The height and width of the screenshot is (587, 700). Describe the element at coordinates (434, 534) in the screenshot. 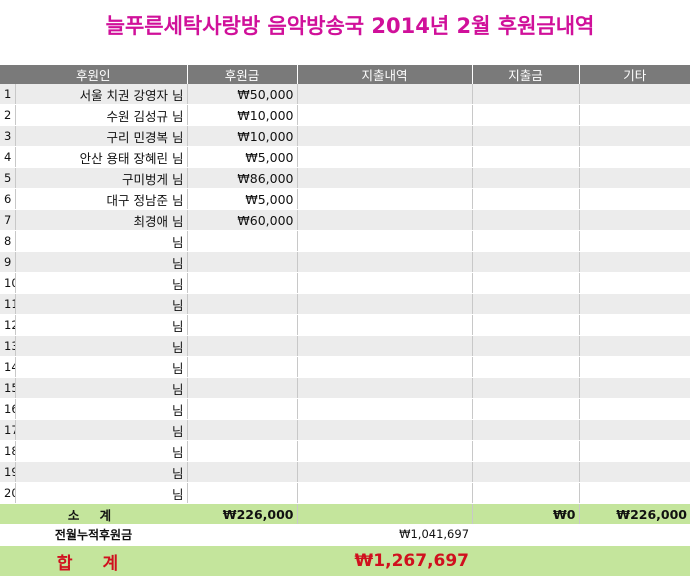

I see `previous-value: ₩1,041,697` at that location.